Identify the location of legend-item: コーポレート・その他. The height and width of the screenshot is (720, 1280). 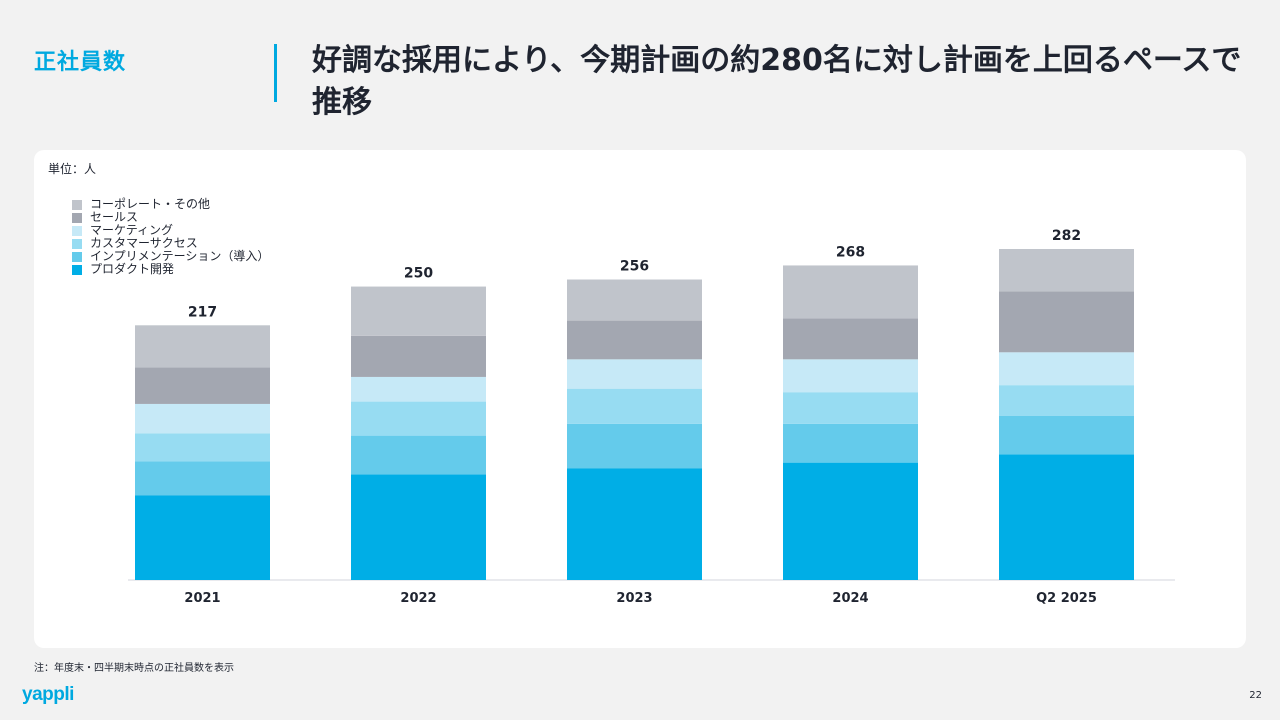
(170, 204).